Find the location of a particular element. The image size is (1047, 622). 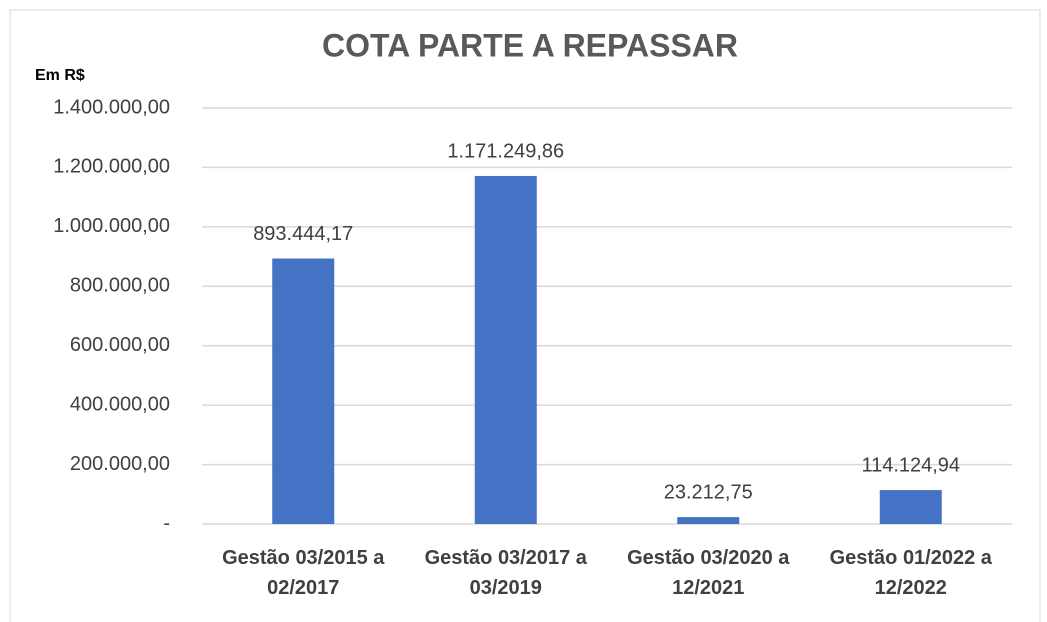

x-tick-label: Gestão 01/2022 a 12/2022 is located at coordinates (910, 573).